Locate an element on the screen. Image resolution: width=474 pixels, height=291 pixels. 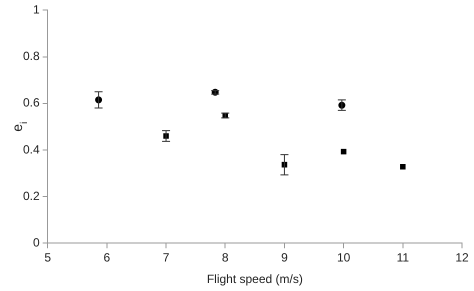
x-tick-label: 8 is located at coordinates (225, 257).